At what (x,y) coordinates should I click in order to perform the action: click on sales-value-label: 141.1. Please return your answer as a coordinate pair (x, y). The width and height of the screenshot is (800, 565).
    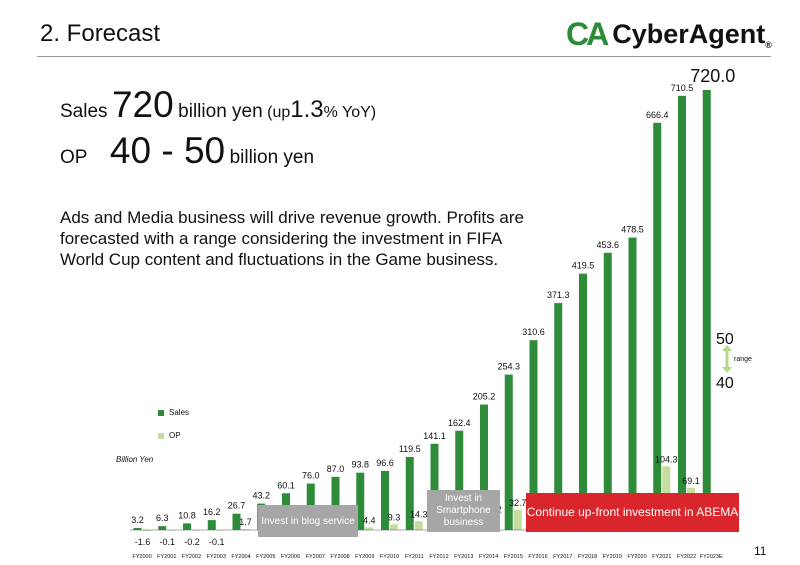
    Looking at the image, I should click on (434, 436).